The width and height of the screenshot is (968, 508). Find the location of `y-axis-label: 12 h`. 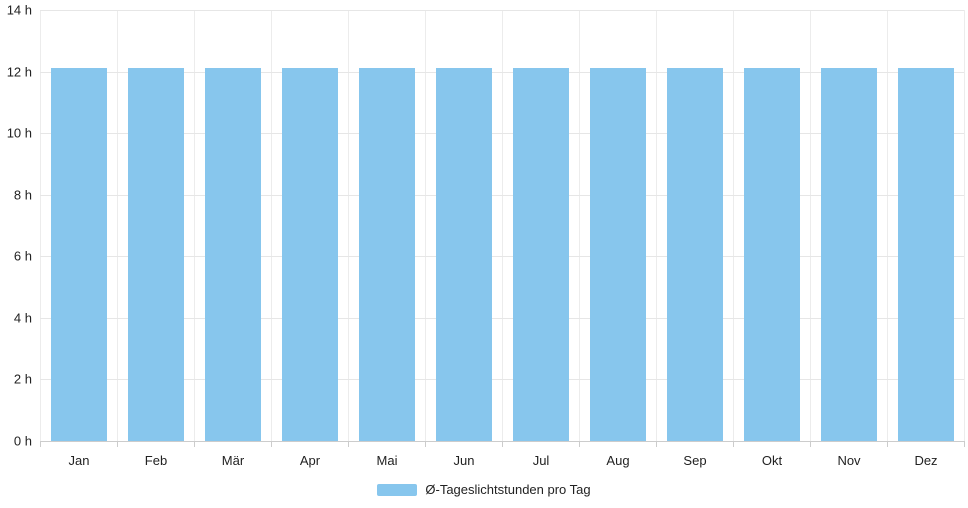

y-axis-label: 12 h is located at coordinates (19, 72).